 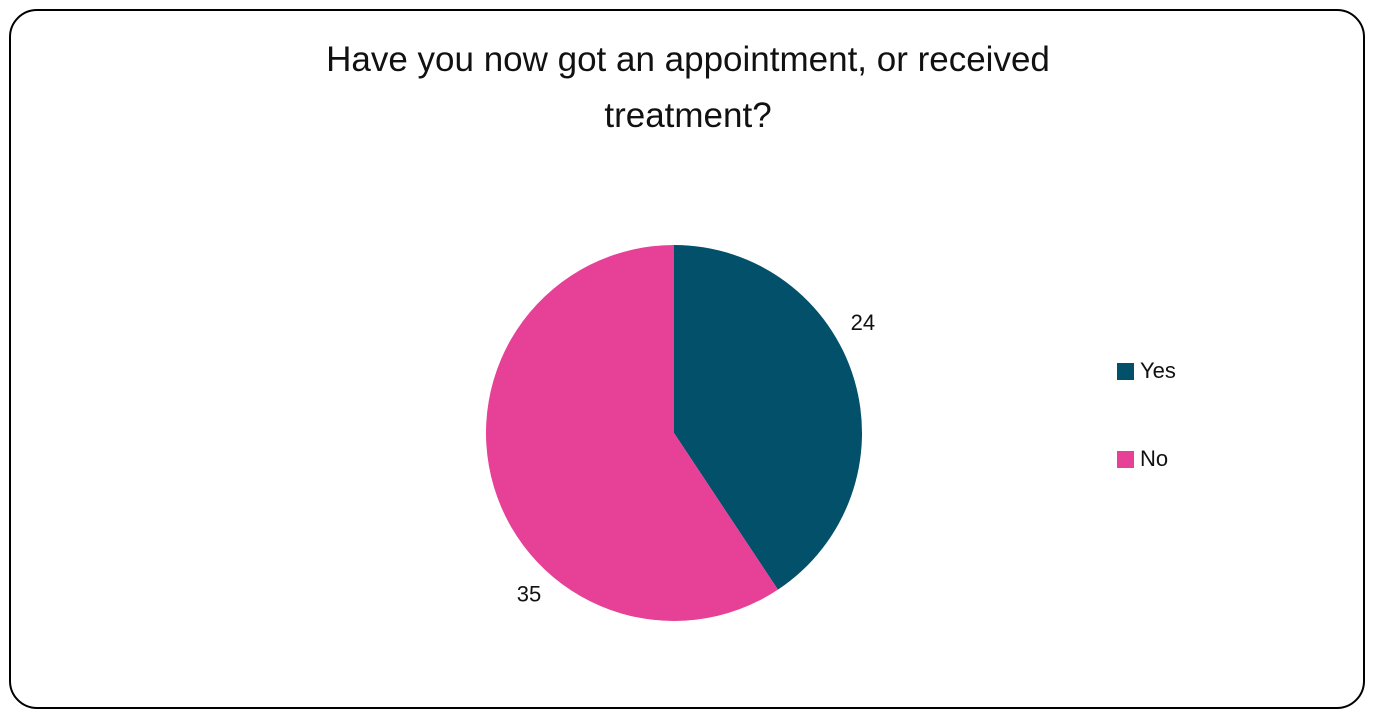 I want to click on chart-title-line-2: treatment?, so click(x=688, y=115).